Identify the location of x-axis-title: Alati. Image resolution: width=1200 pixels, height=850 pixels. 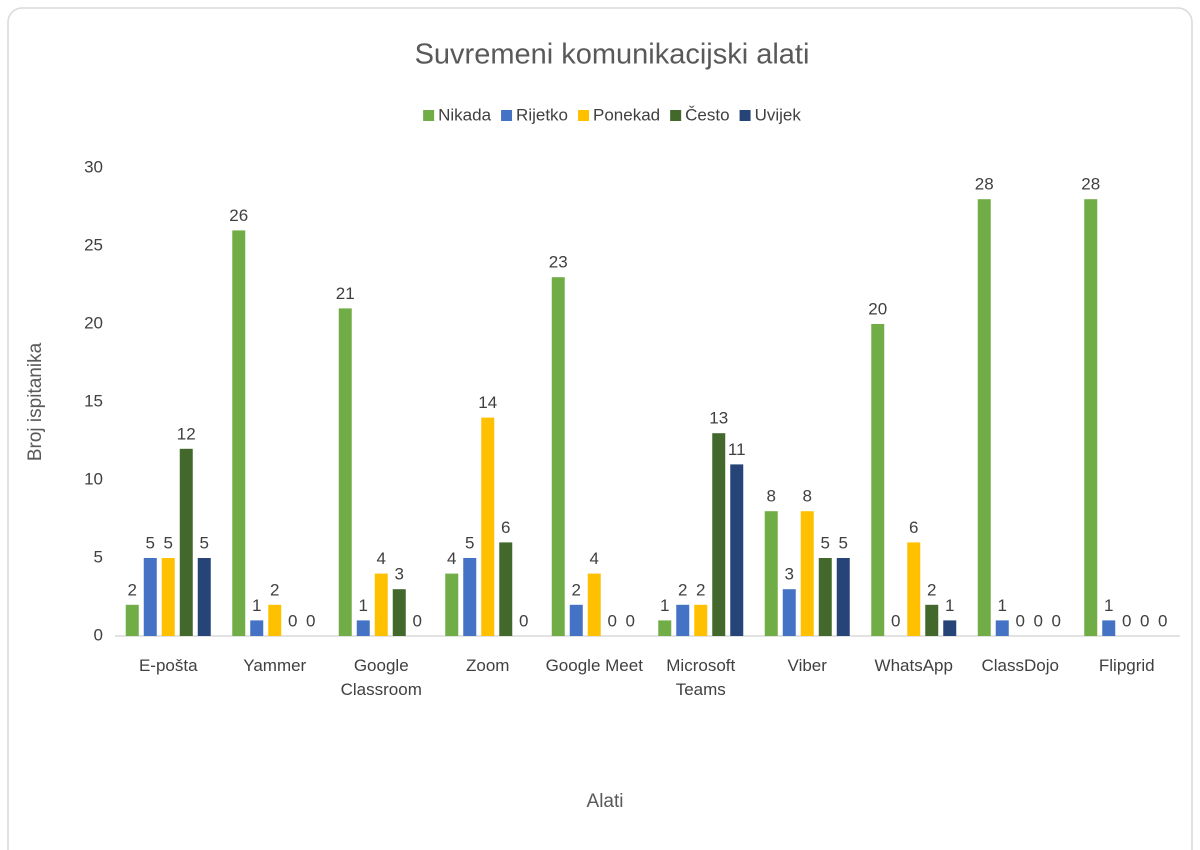
(605, 801).